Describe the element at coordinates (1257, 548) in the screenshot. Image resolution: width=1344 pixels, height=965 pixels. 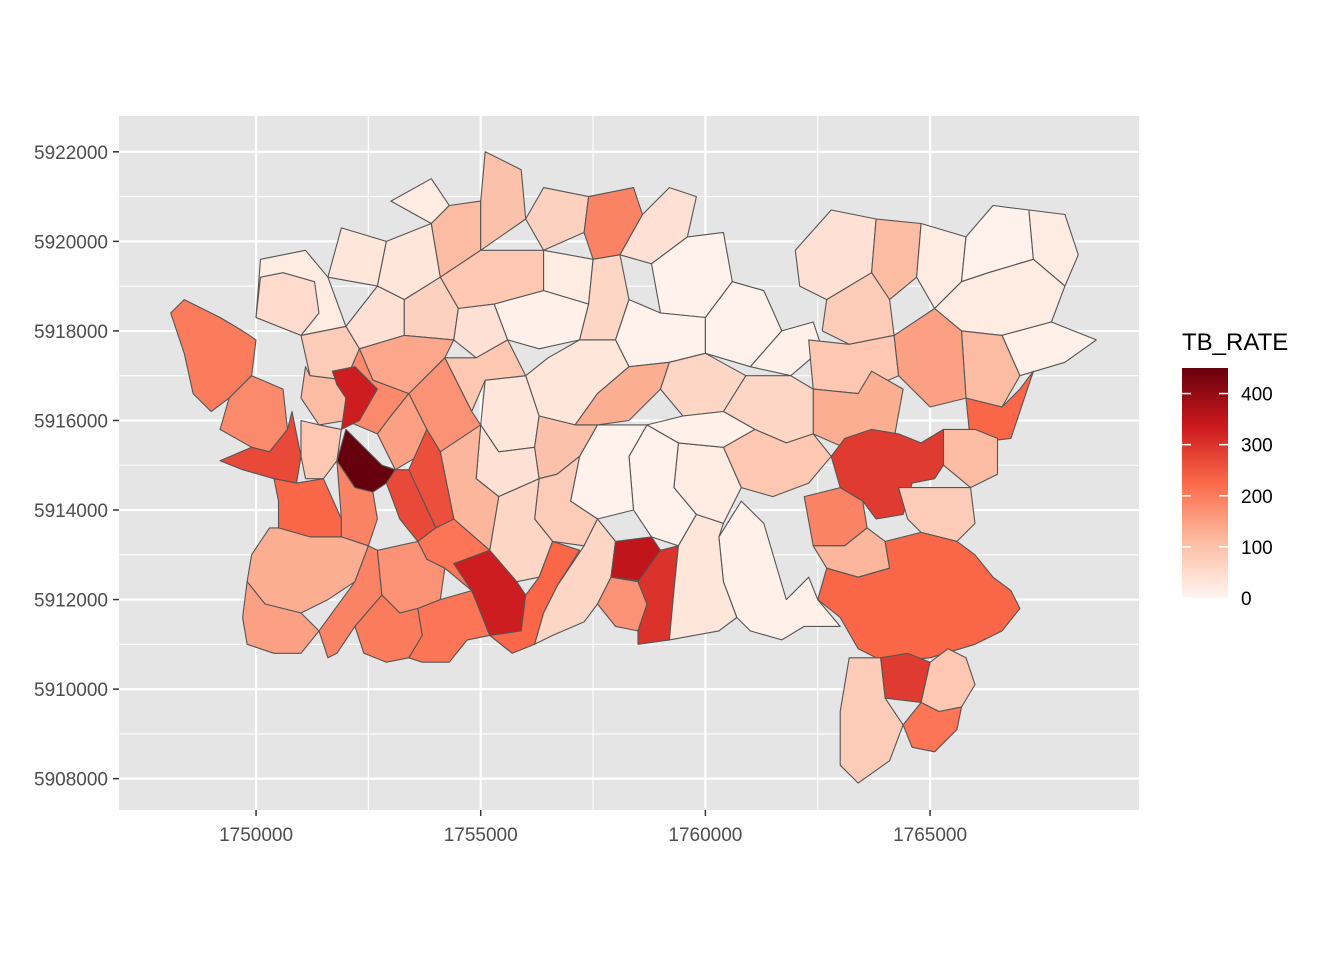
I see `legend-label: 100` at that location.